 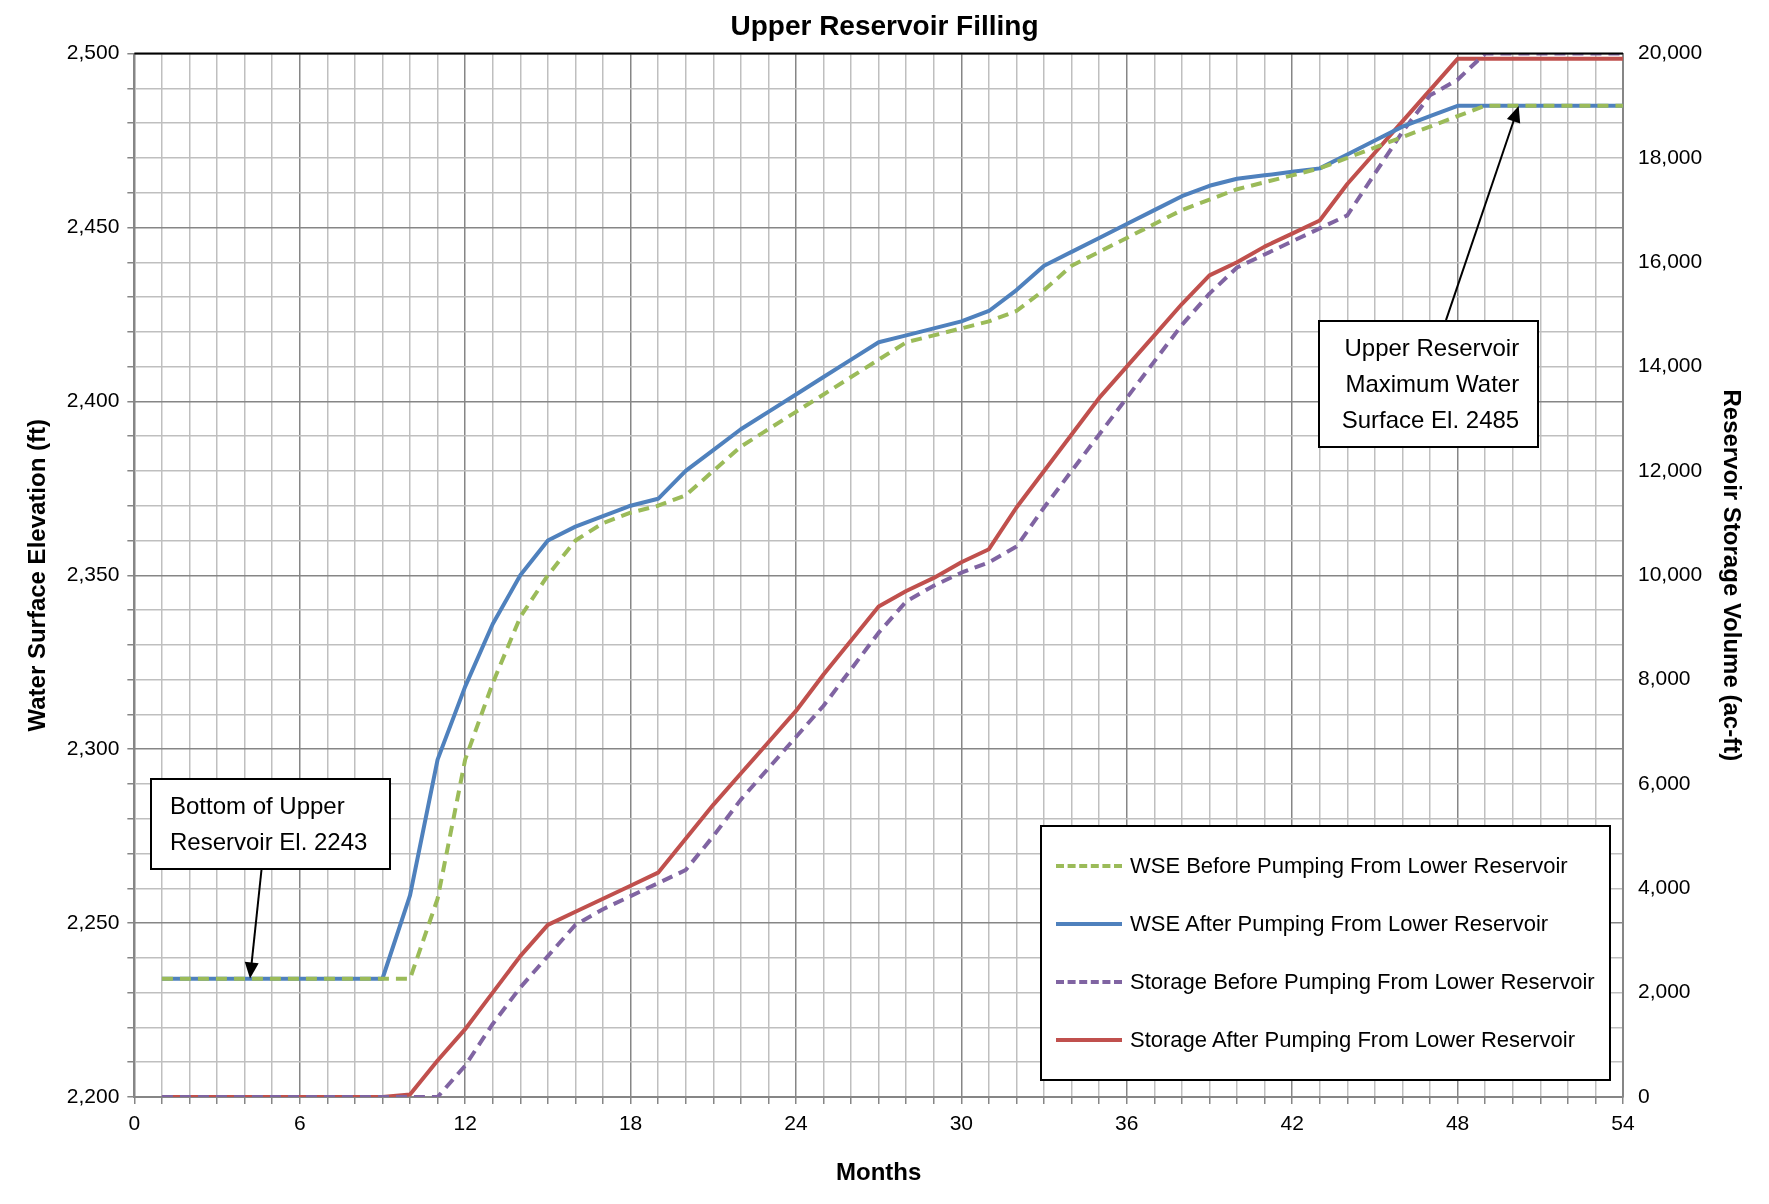 What do you see at coordinates (796, 1123) in the screenshot?
I see `x-tick-label: 24` at bounding box center [796, 1123].